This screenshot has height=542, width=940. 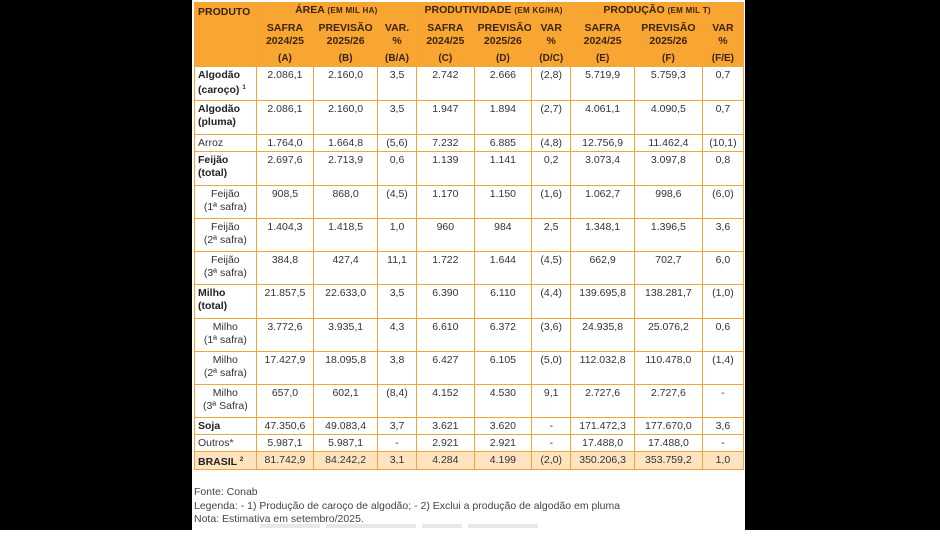 What do you see at coordinates (345, 235) in the screenshot?
I see `table-cell: 1.418,5` at bounding box center [345, 235].